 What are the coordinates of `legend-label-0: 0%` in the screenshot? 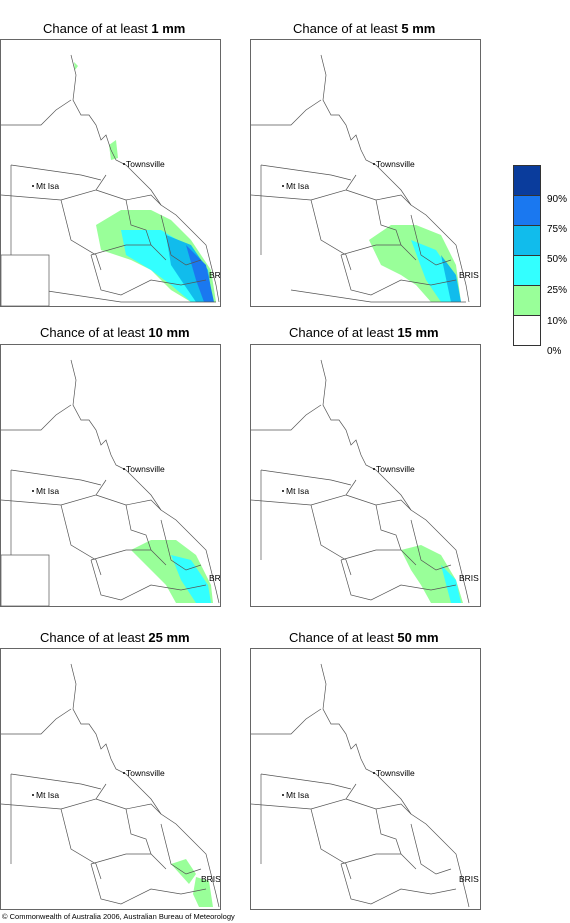 It's located at (554, 351).